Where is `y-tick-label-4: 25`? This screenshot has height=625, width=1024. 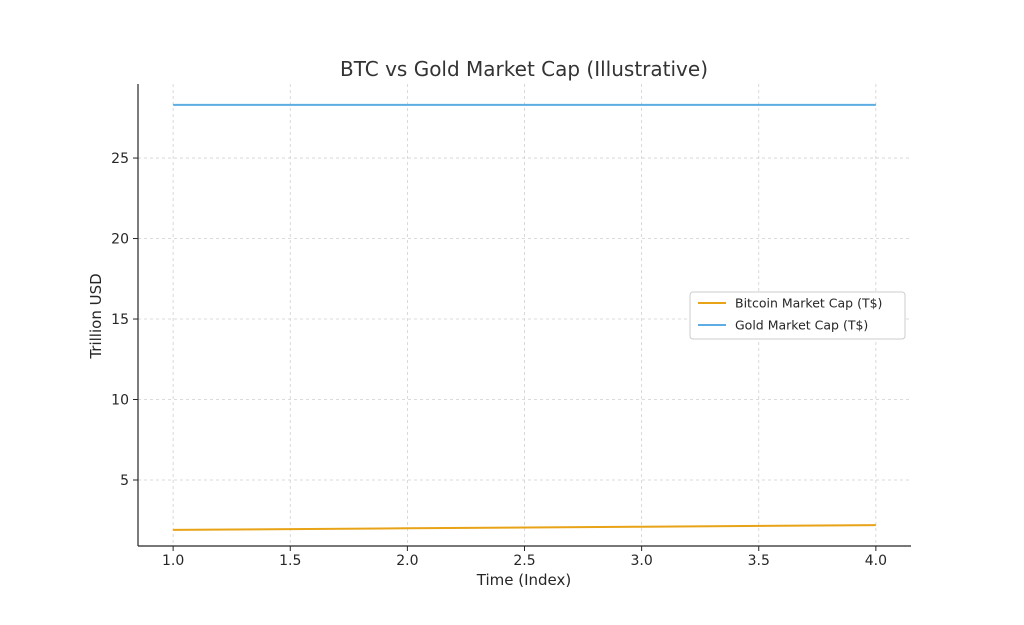 y-tick-label-4: 25 is located at coordinates (120, 159).